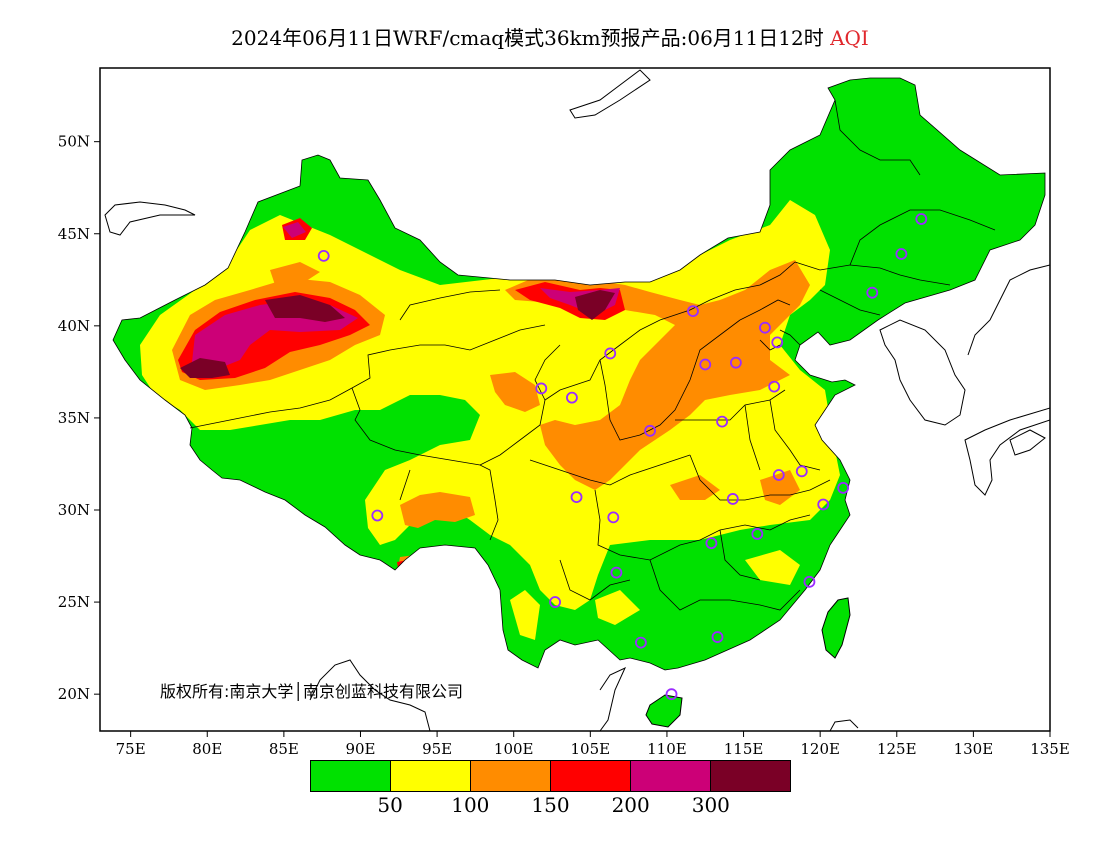  I want to click on hainan-island, so click(664, 711).